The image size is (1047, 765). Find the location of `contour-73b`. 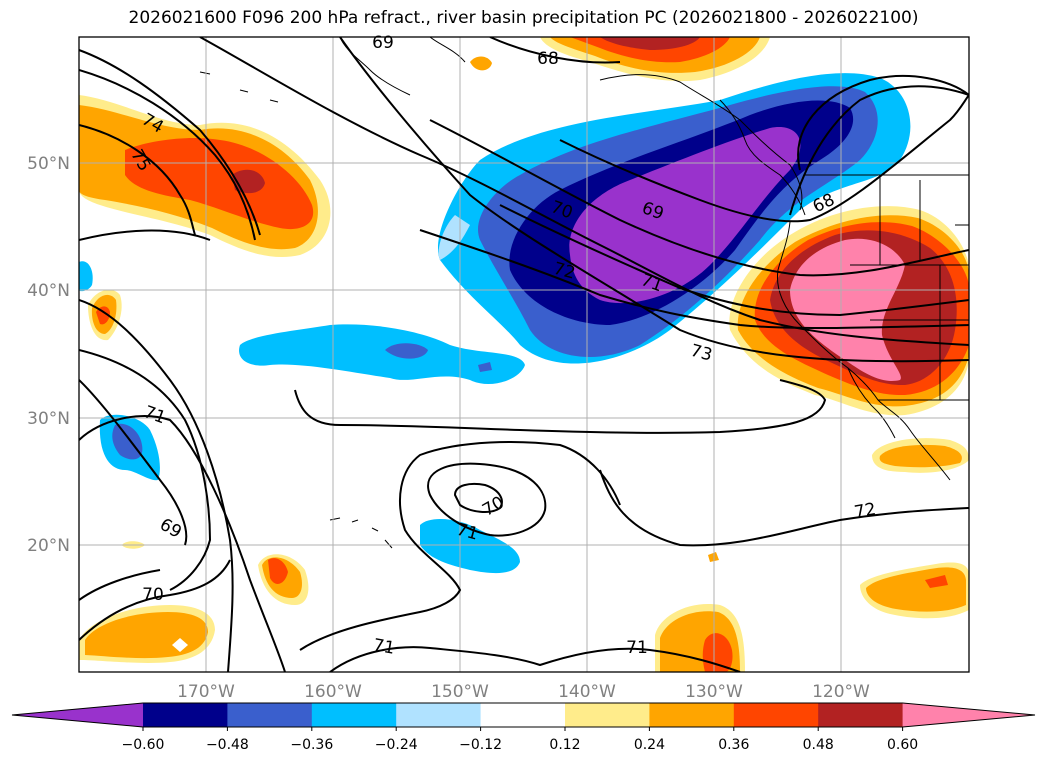

contour-73b is located at coordinates (145, 235).